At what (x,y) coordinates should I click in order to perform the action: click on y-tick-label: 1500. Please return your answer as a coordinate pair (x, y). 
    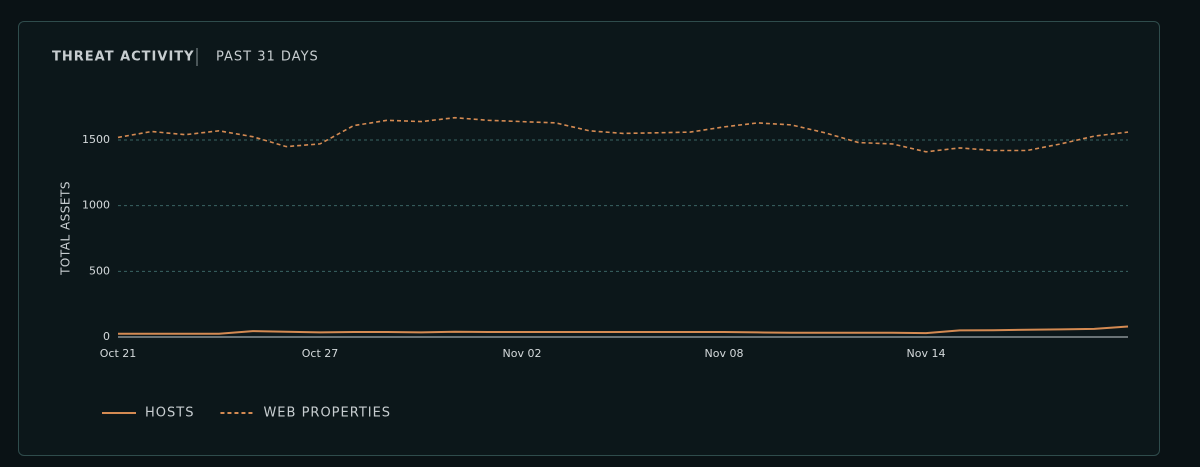
    Looking at the image, I should click on (96, 139).